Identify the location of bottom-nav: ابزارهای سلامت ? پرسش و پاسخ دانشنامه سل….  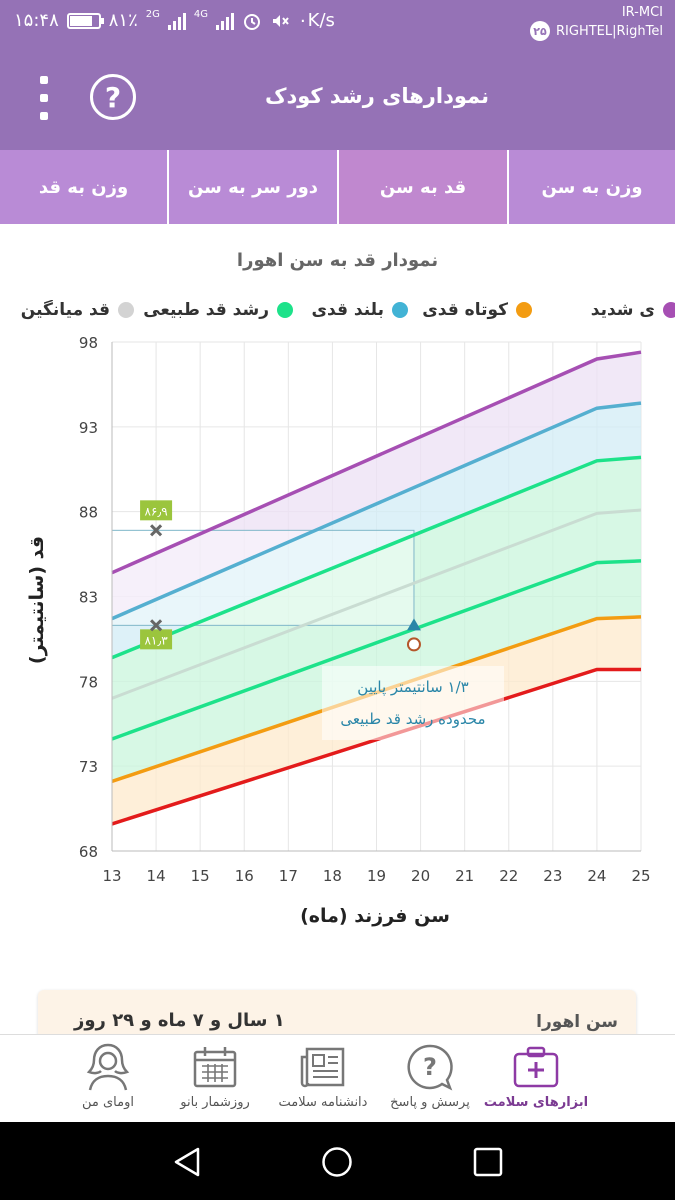
(337, 1078).